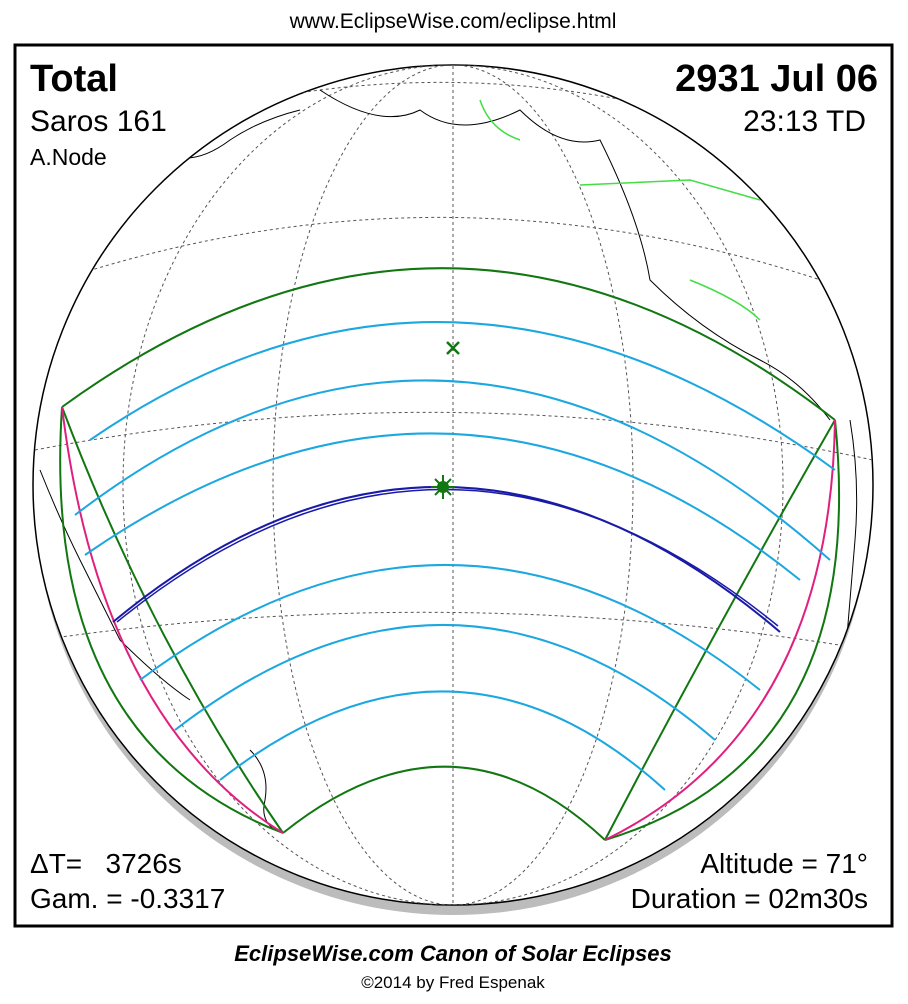 This screenshot has height=1004, width=908. What do you see at coordinates (453, 21) in the screenshot?
I see `url: www.EclipseWise.com/eclipse.html` at bounding box center [453, 21].